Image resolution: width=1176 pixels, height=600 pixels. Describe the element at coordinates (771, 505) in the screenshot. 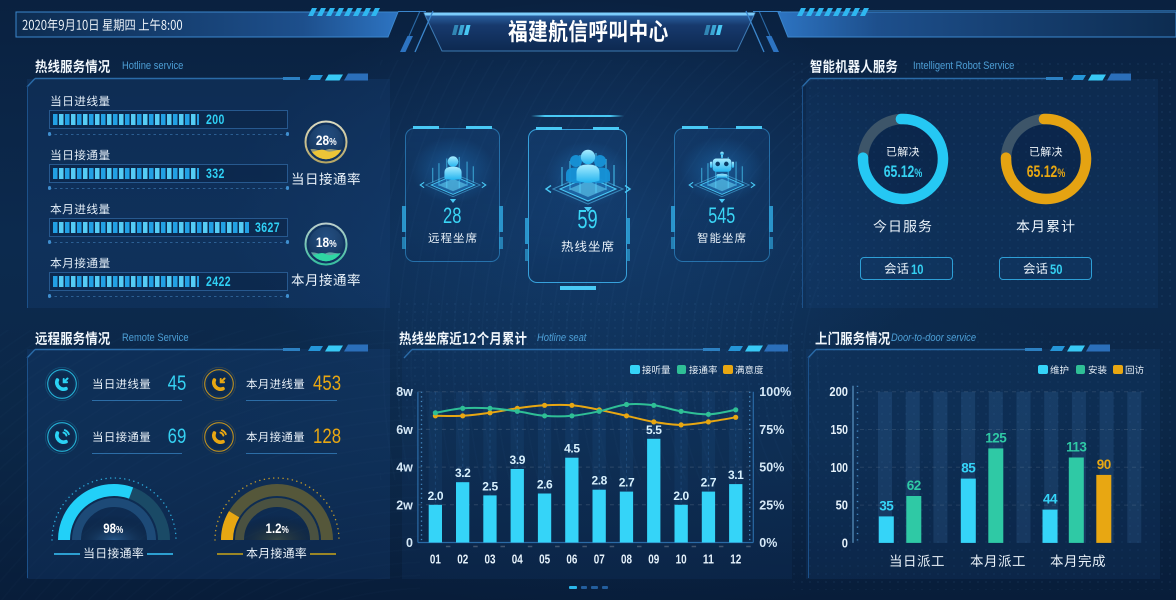

I see `svg-text: 25%` at that location.